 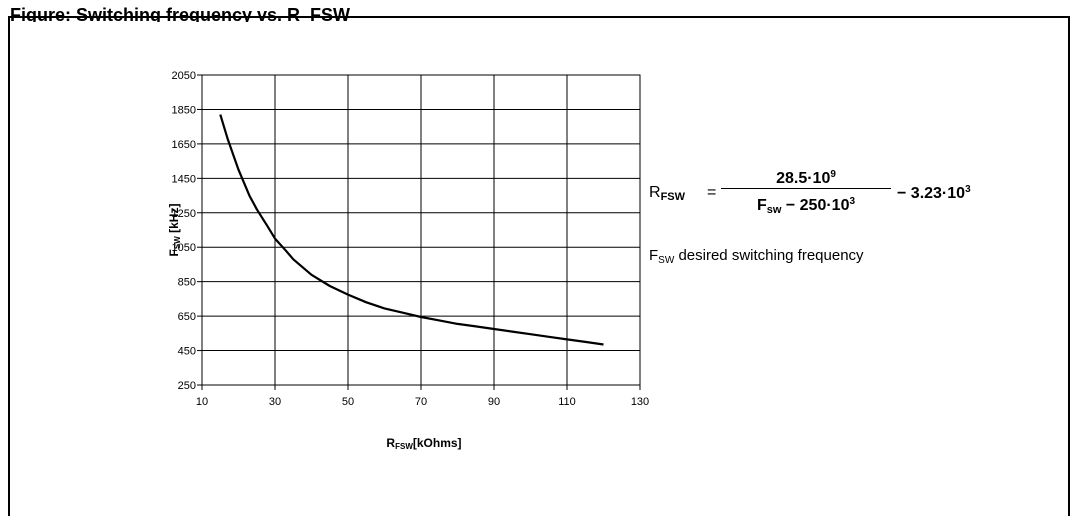 I want to click on x-tick-label-5: 110, so click(x=567, y=402).